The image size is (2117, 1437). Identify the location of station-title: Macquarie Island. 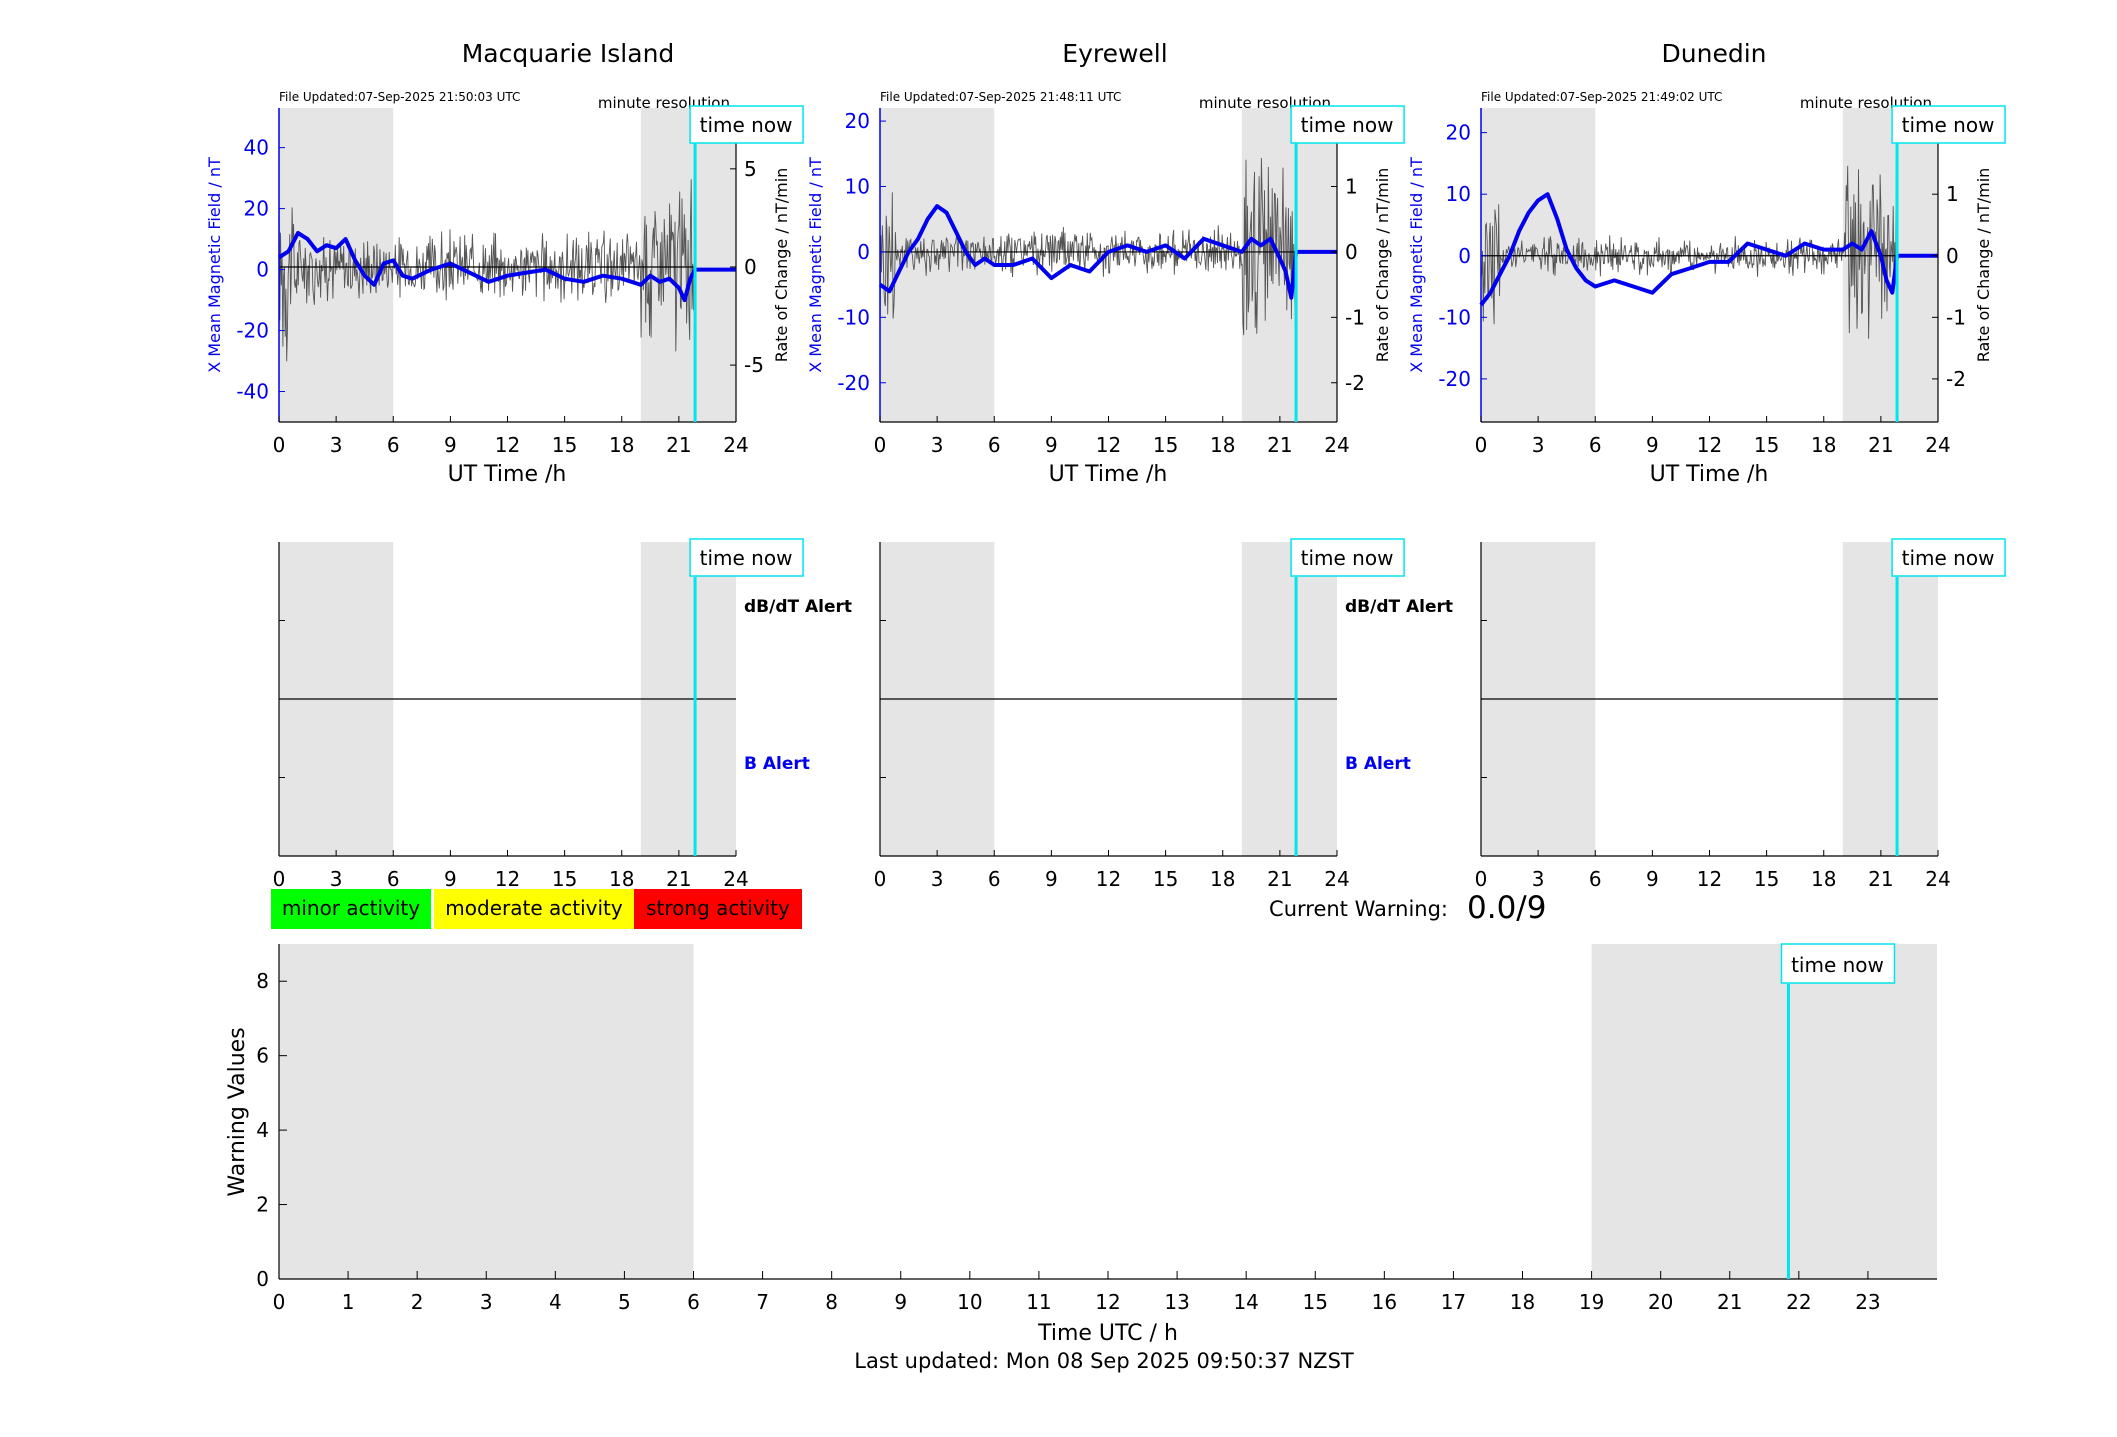
(568, 53).